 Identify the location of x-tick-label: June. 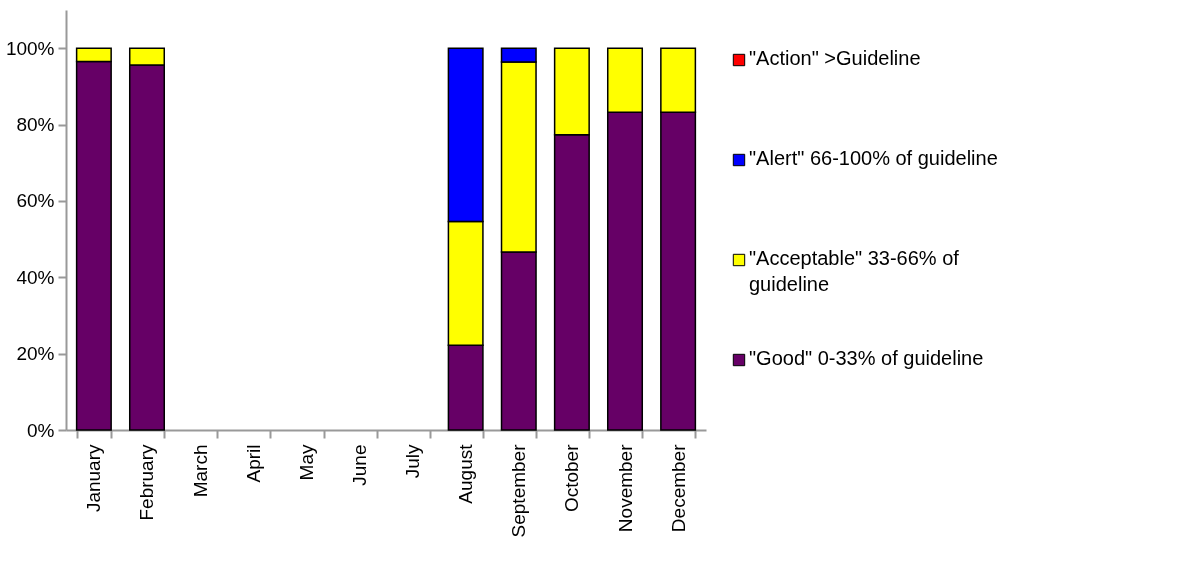
(359, 465).